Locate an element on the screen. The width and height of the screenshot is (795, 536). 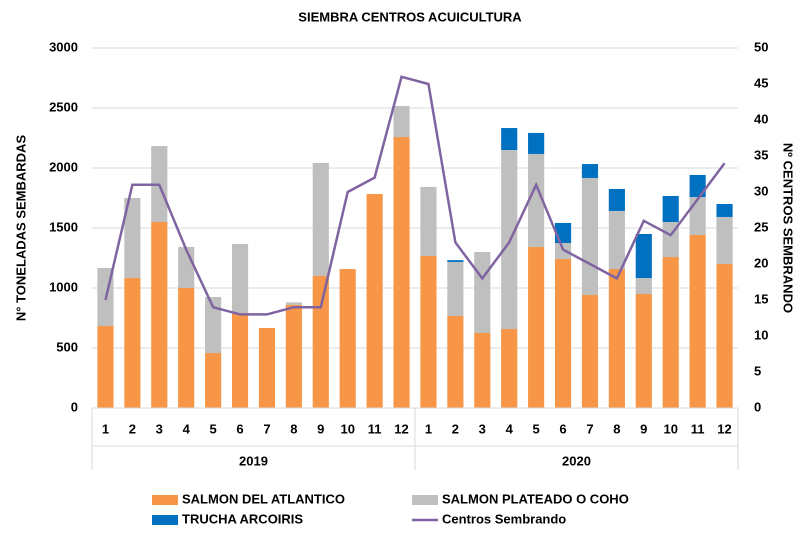
legend-label: Centros Sembrando is located at coordinates (504, 518).